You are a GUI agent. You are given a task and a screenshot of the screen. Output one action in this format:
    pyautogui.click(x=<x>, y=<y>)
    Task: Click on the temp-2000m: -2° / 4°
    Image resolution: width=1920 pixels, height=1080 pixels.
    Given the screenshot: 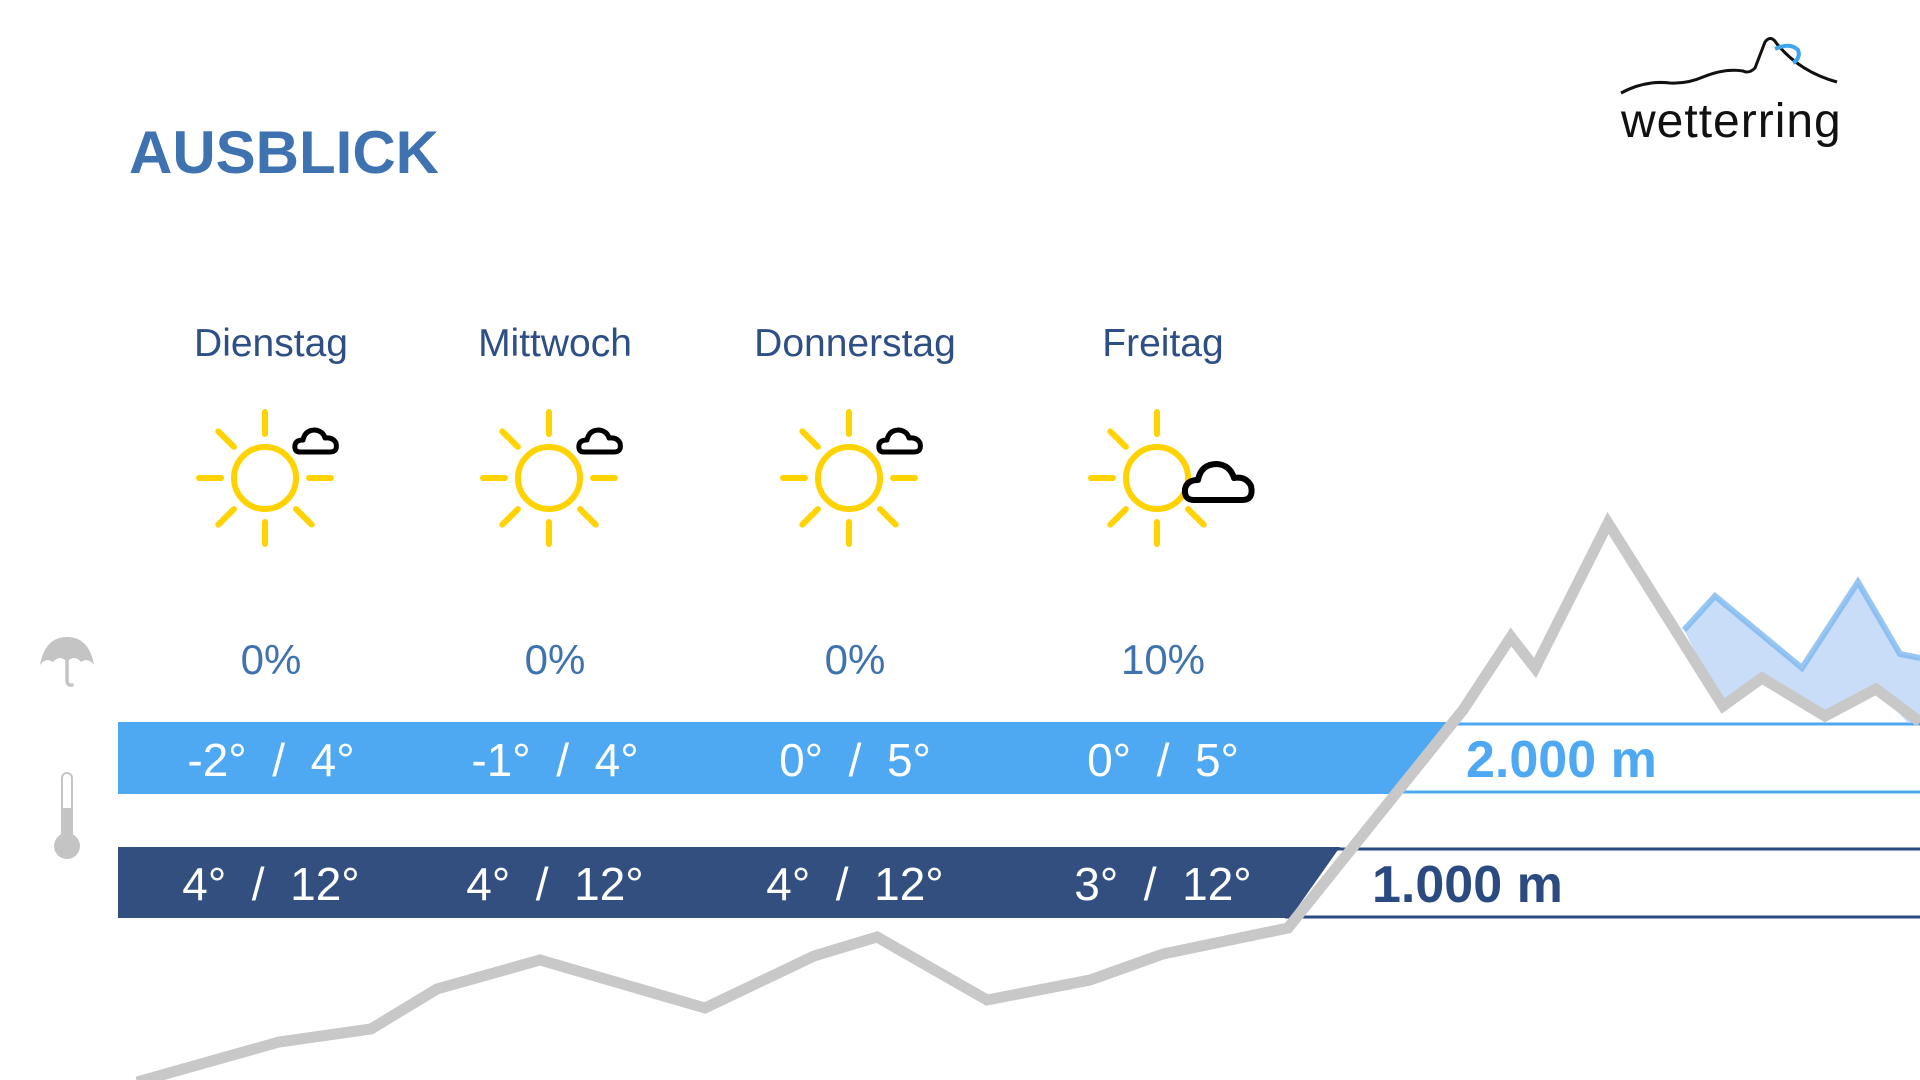 What is the action you would take?
    pyautogui.click(x=271, y=760)
    